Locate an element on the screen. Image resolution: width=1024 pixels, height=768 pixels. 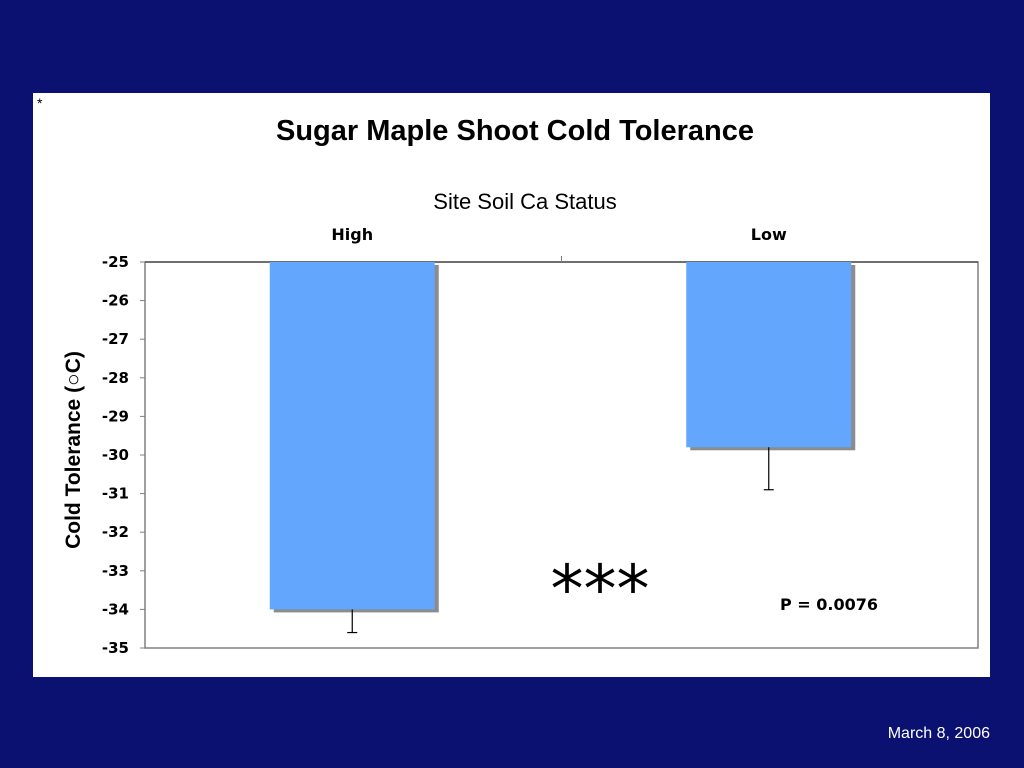
corner-mark: * is located at coordinates (40, 103).